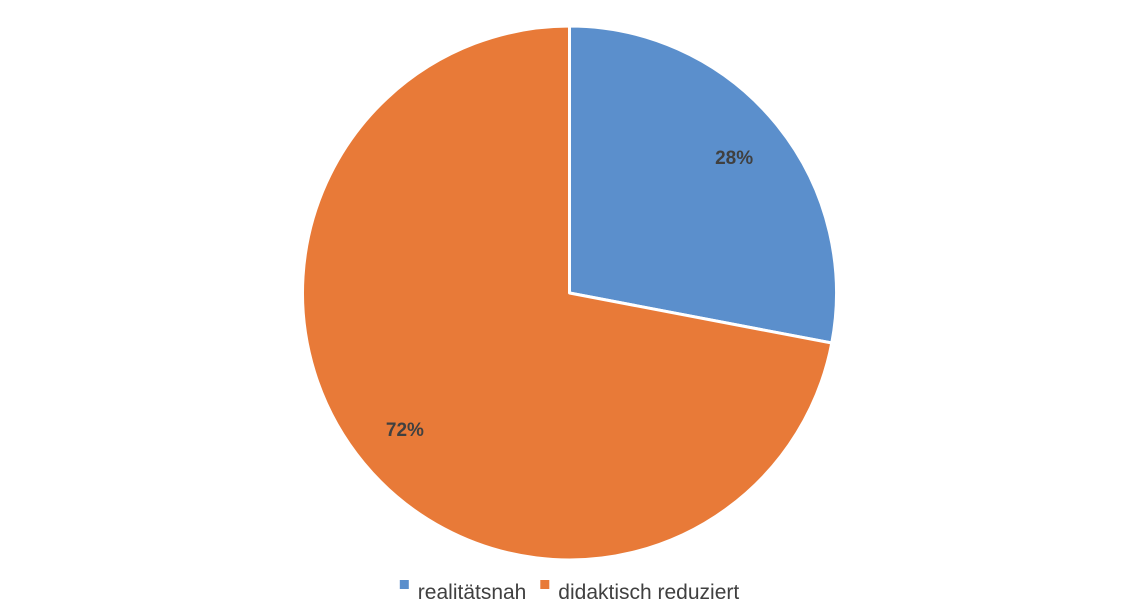 The image size is (1139, 615). I want to click on data-label-1: 28%, so click(734, 158).